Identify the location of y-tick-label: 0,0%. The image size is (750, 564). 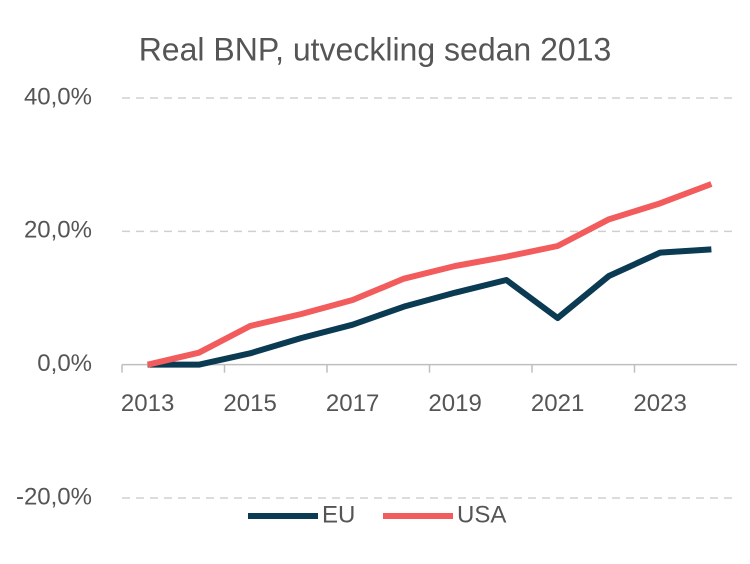
(64, 363).